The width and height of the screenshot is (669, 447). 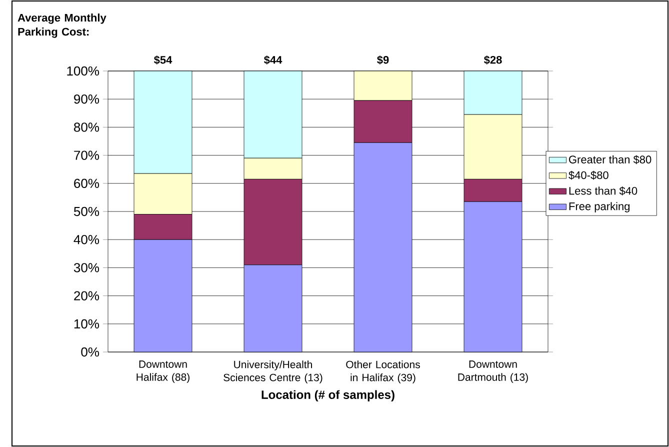 I want to click on x-axis-title: Location (# of samples), so click(x=328, y=396).